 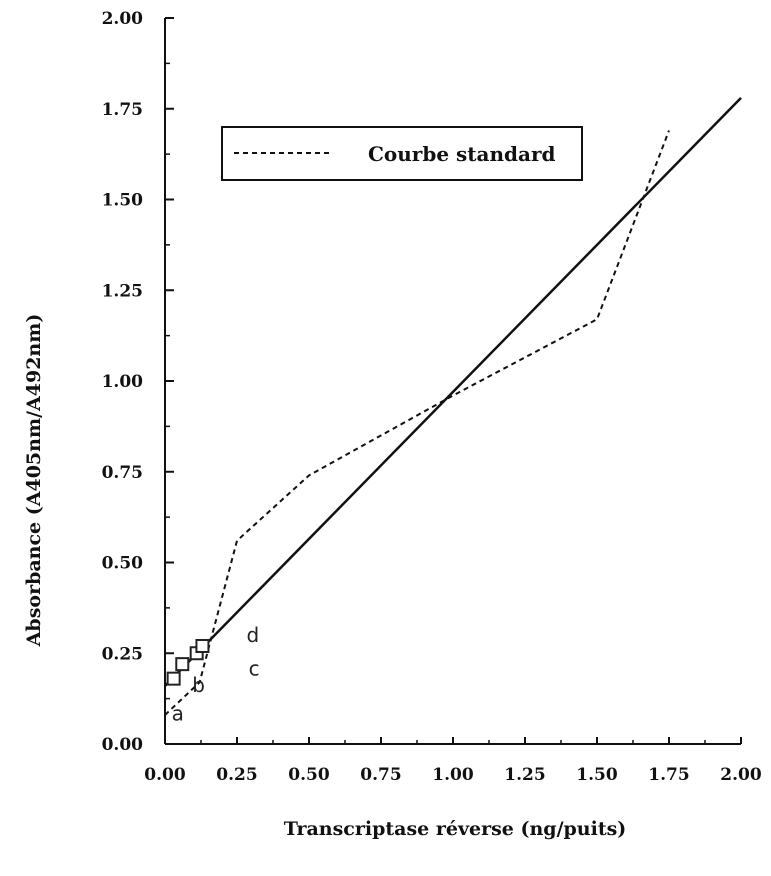 What do you see at coordinates (252, 635) in the screenshot?
I see `sample-label-d: d` at bounding box center [252, 635].